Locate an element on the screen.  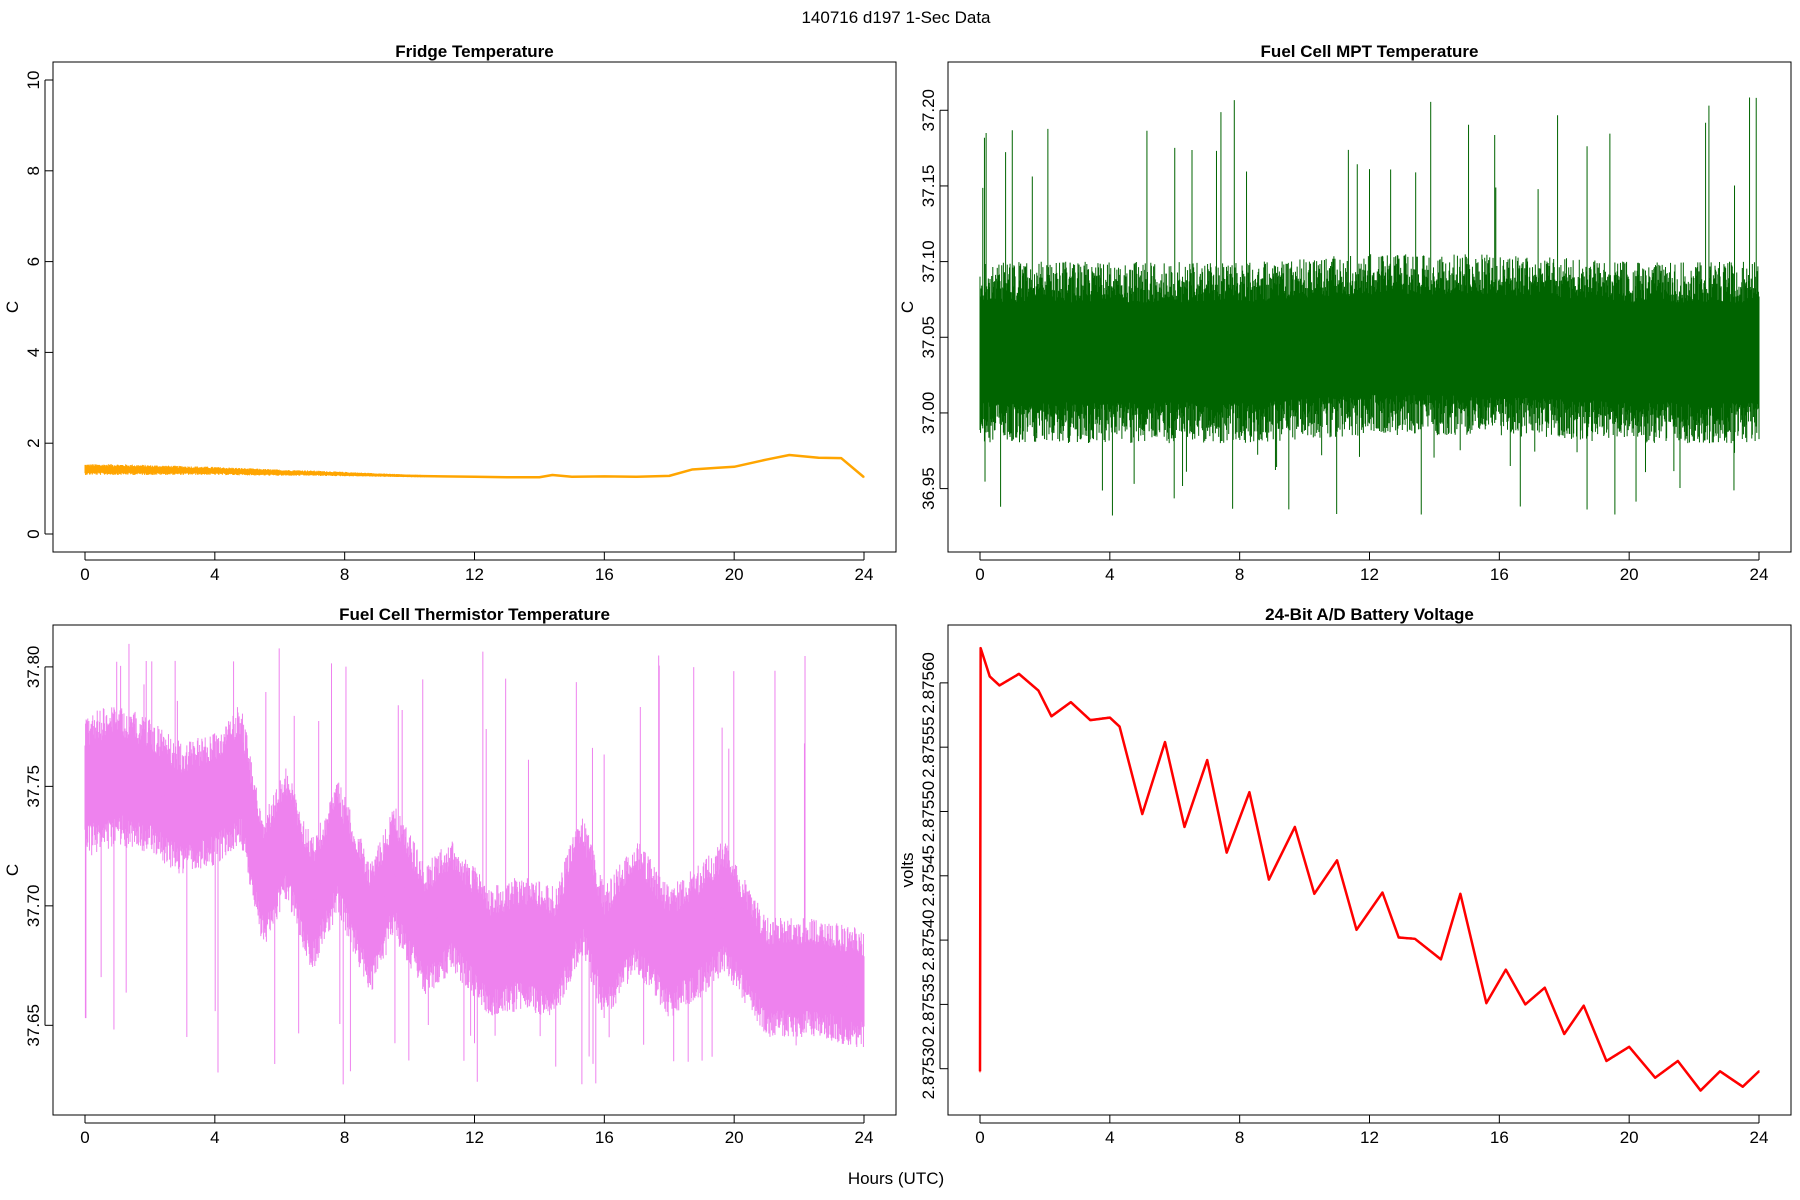
y-tick-label: 2 is located at coordinates (33, 442).